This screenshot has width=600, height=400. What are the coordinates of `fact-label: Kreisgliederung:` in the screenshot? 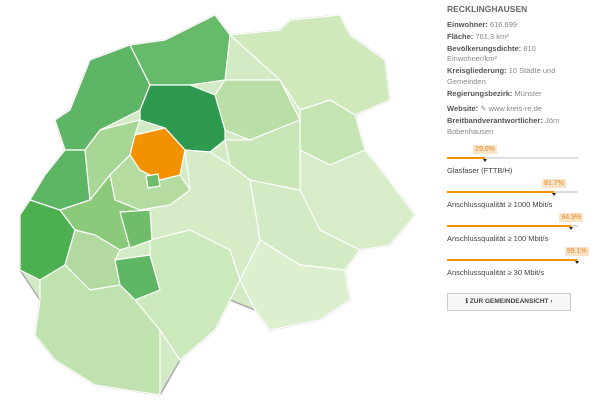 It's located at (477, 70).